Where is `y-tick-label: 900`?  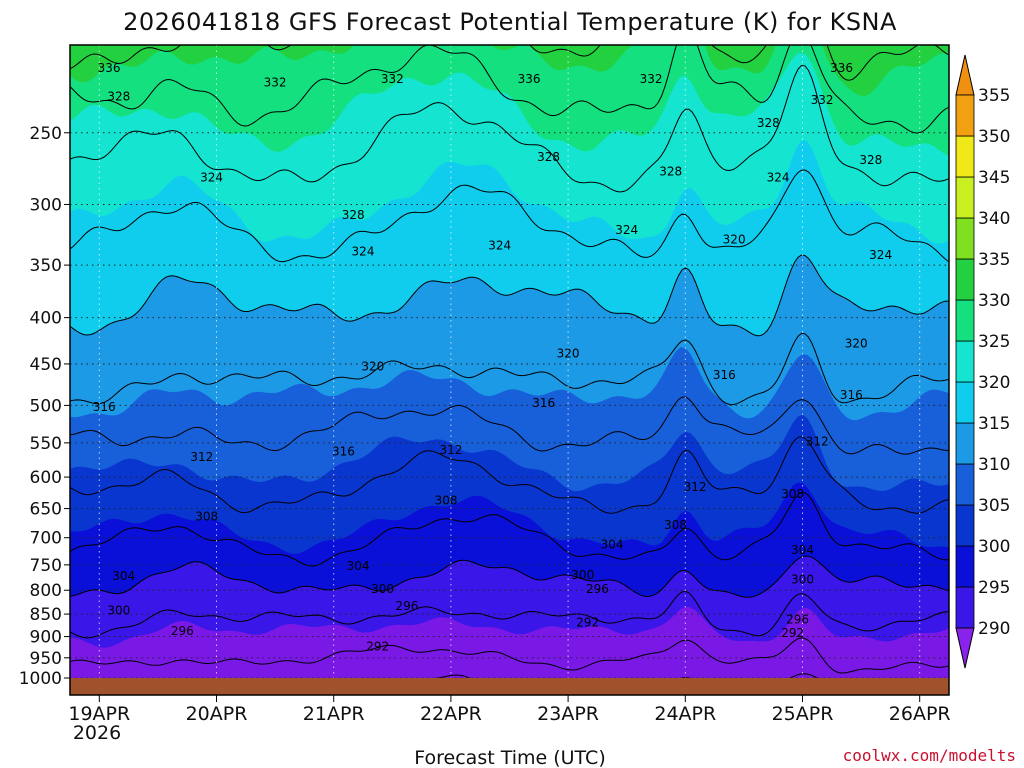
y-tick-label: 900 is located at coordinates (46, 638).